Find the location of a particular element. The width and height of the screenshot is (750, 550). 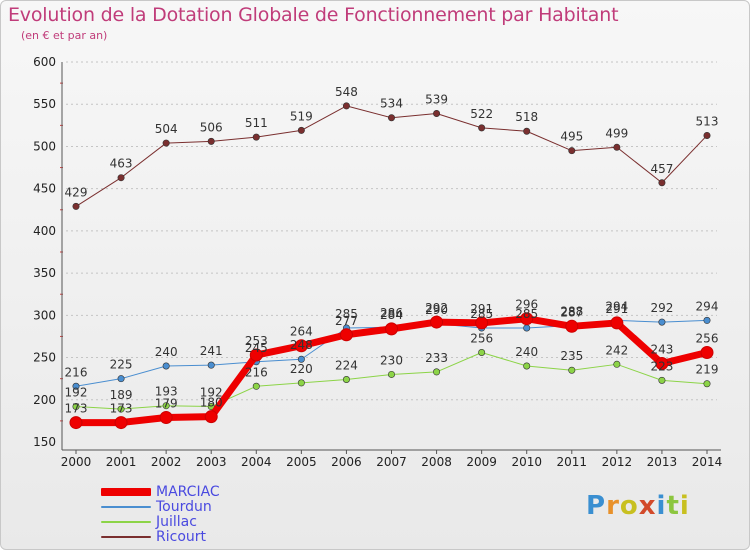

data-label-juillac: 219 is located at coordinates (707, 370).